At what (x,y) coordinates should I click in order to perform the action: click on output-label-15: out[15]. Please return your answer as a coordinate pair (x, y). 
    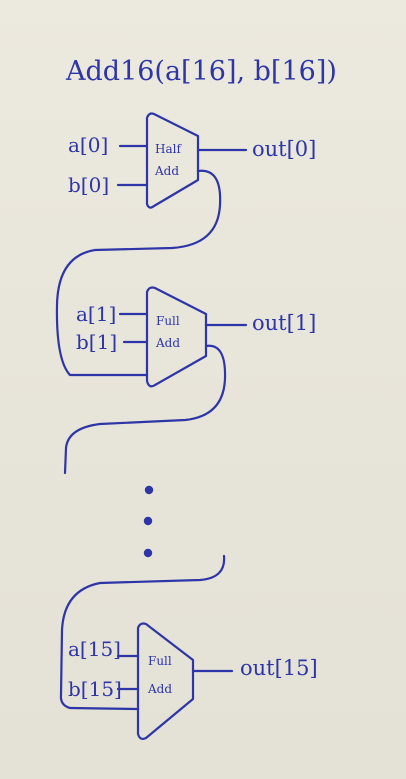
    Looking at the image, I should click on (279, 668).